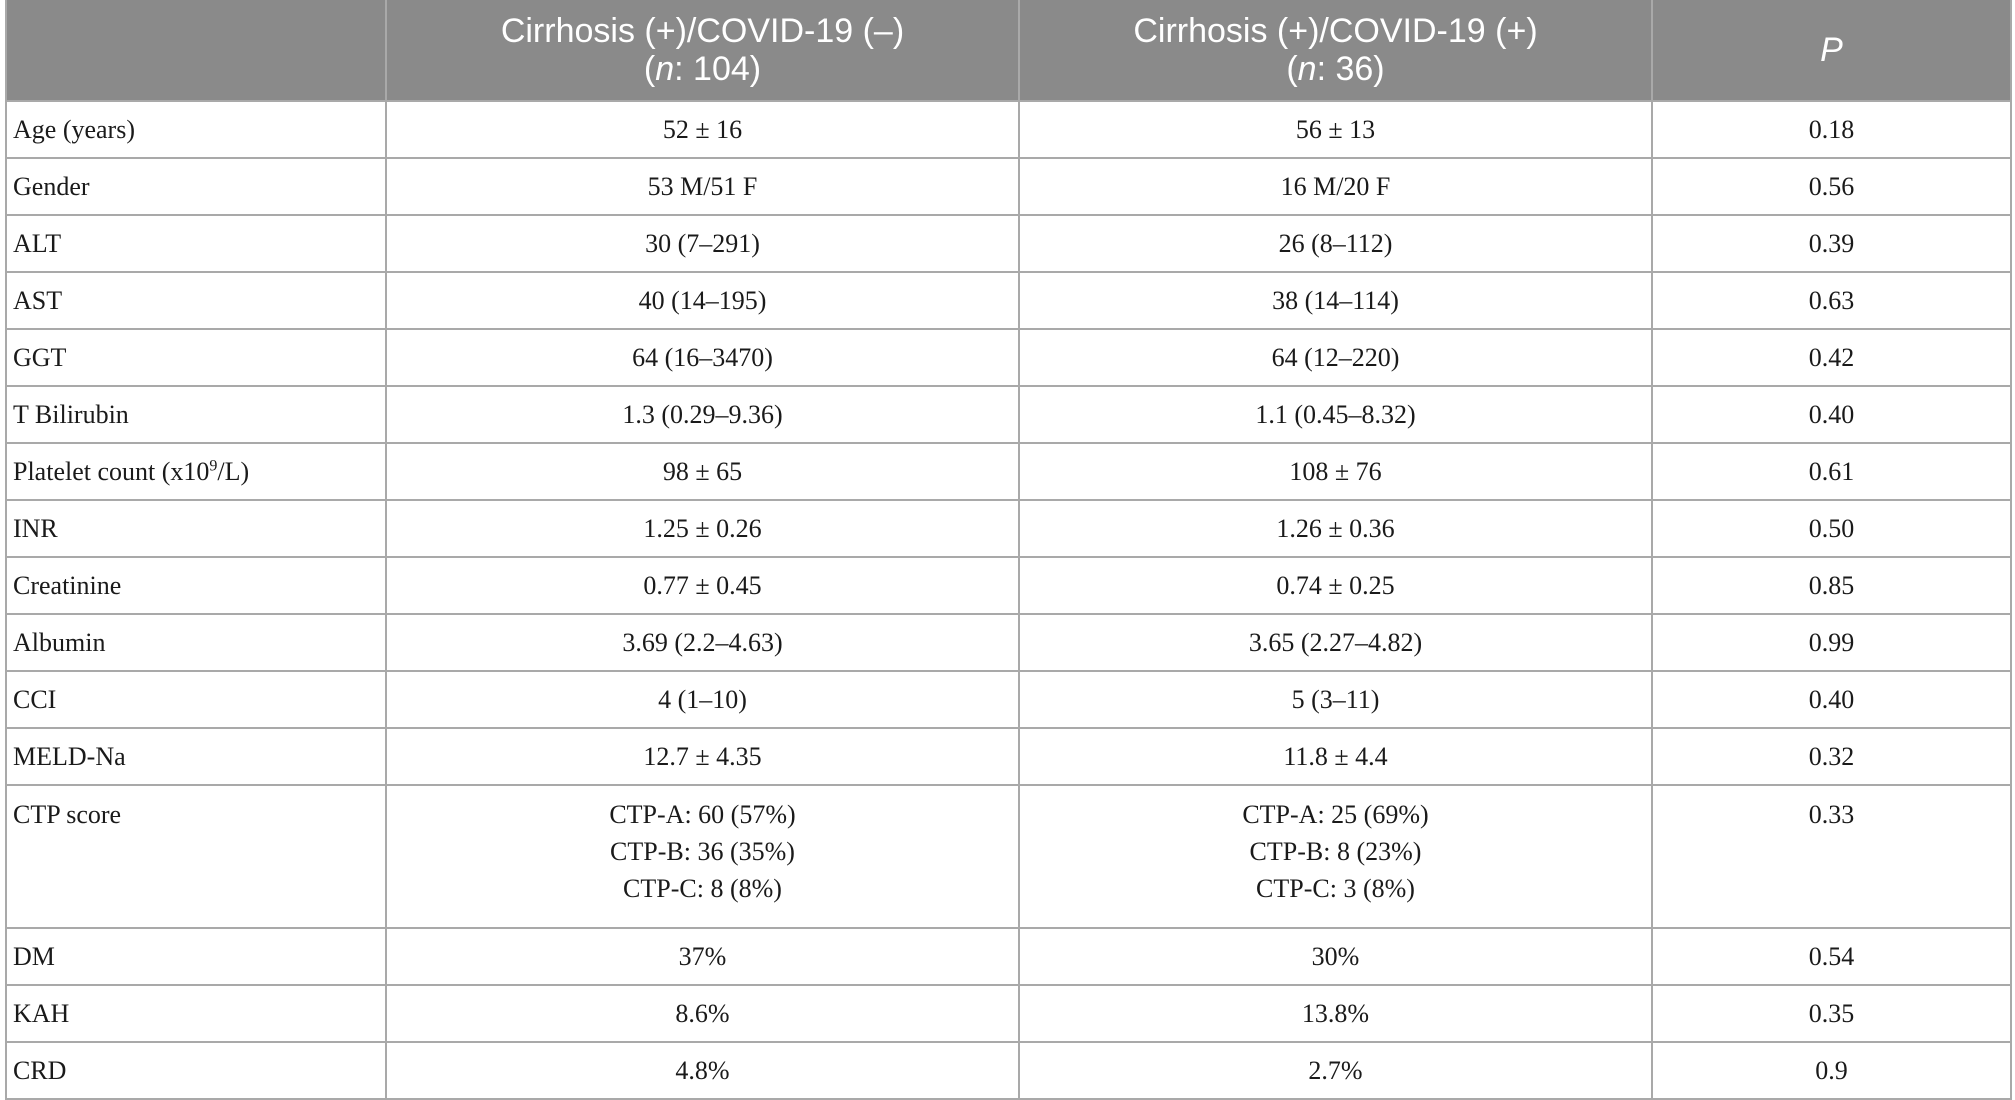  Describe the element at coordinates (1831, 357) in the screenshot. I see `p-value: 0.42` at that location.